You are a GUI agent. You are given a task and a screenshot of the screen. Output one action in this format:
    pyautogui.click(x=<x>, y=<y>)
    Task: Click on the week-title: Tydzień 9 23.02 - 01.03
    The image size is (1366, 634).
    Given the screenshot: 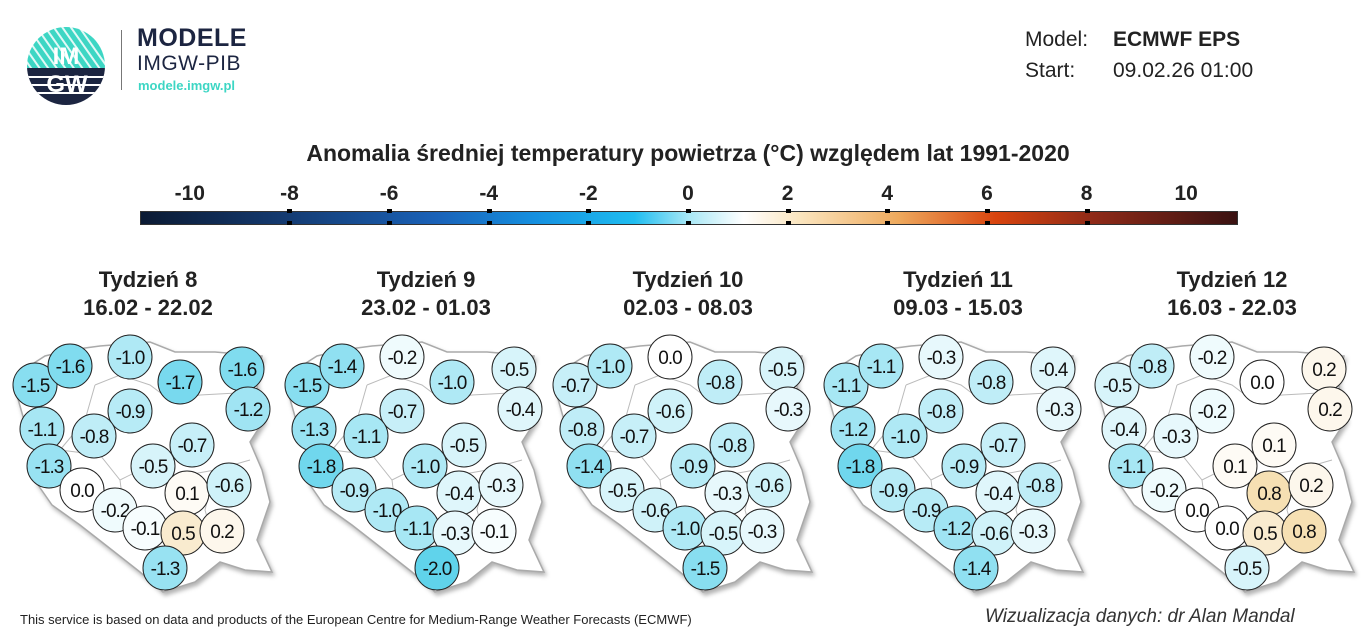 What is the action you would take?
    pyautogui.click(x=426, y=294)
    